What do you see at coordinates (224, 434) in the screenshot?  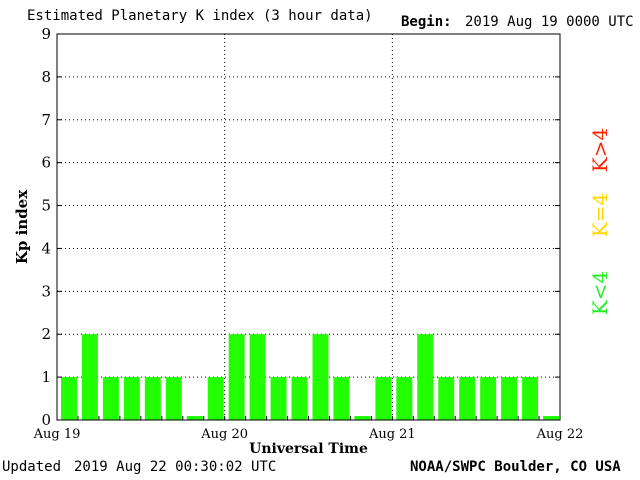 I see `x-day-label: Aug 20` at bounding box center [224, 434].